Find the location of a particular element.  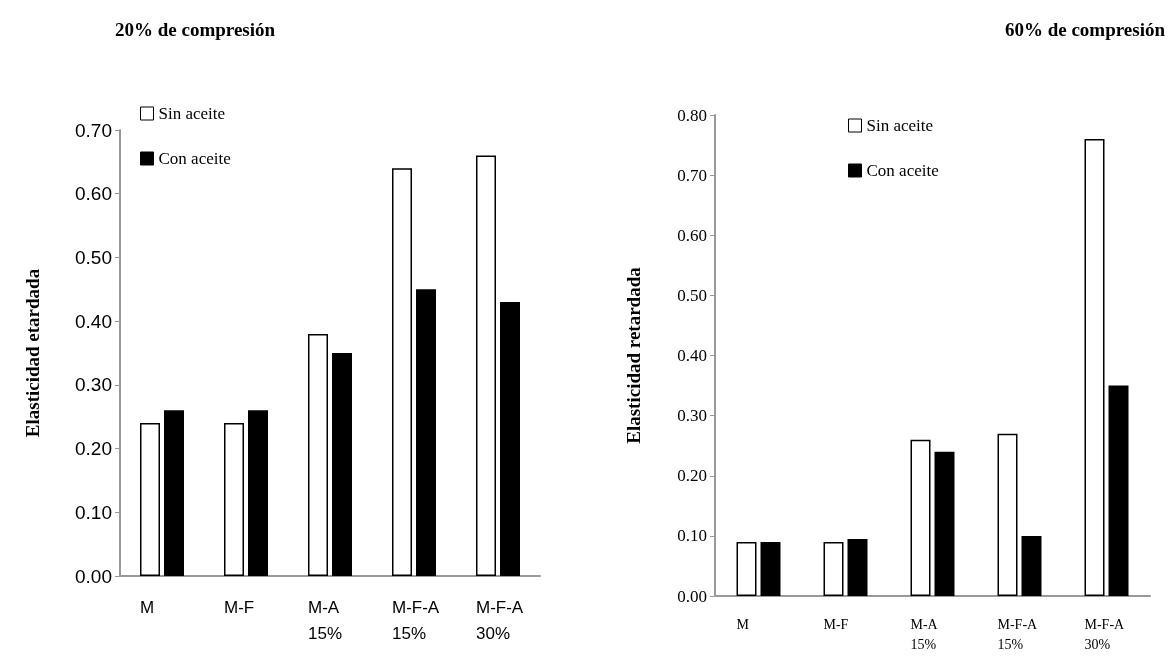

y-tick-label: 0.80 is located at coordinates (692, 115).